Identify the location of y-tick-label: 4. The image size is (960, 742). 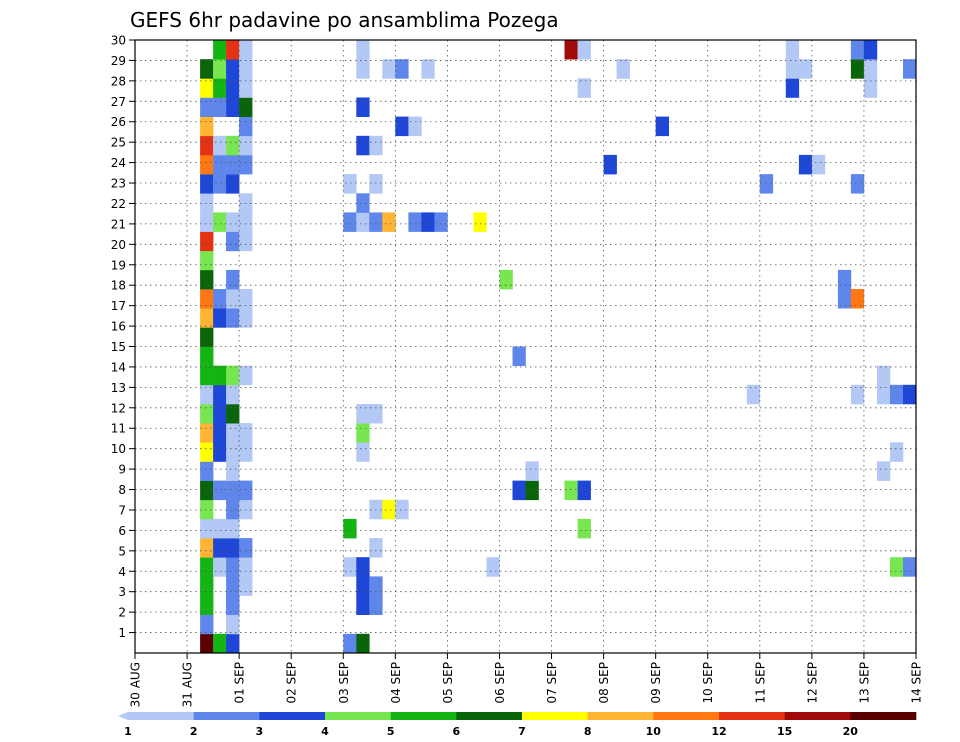
(122, 572).